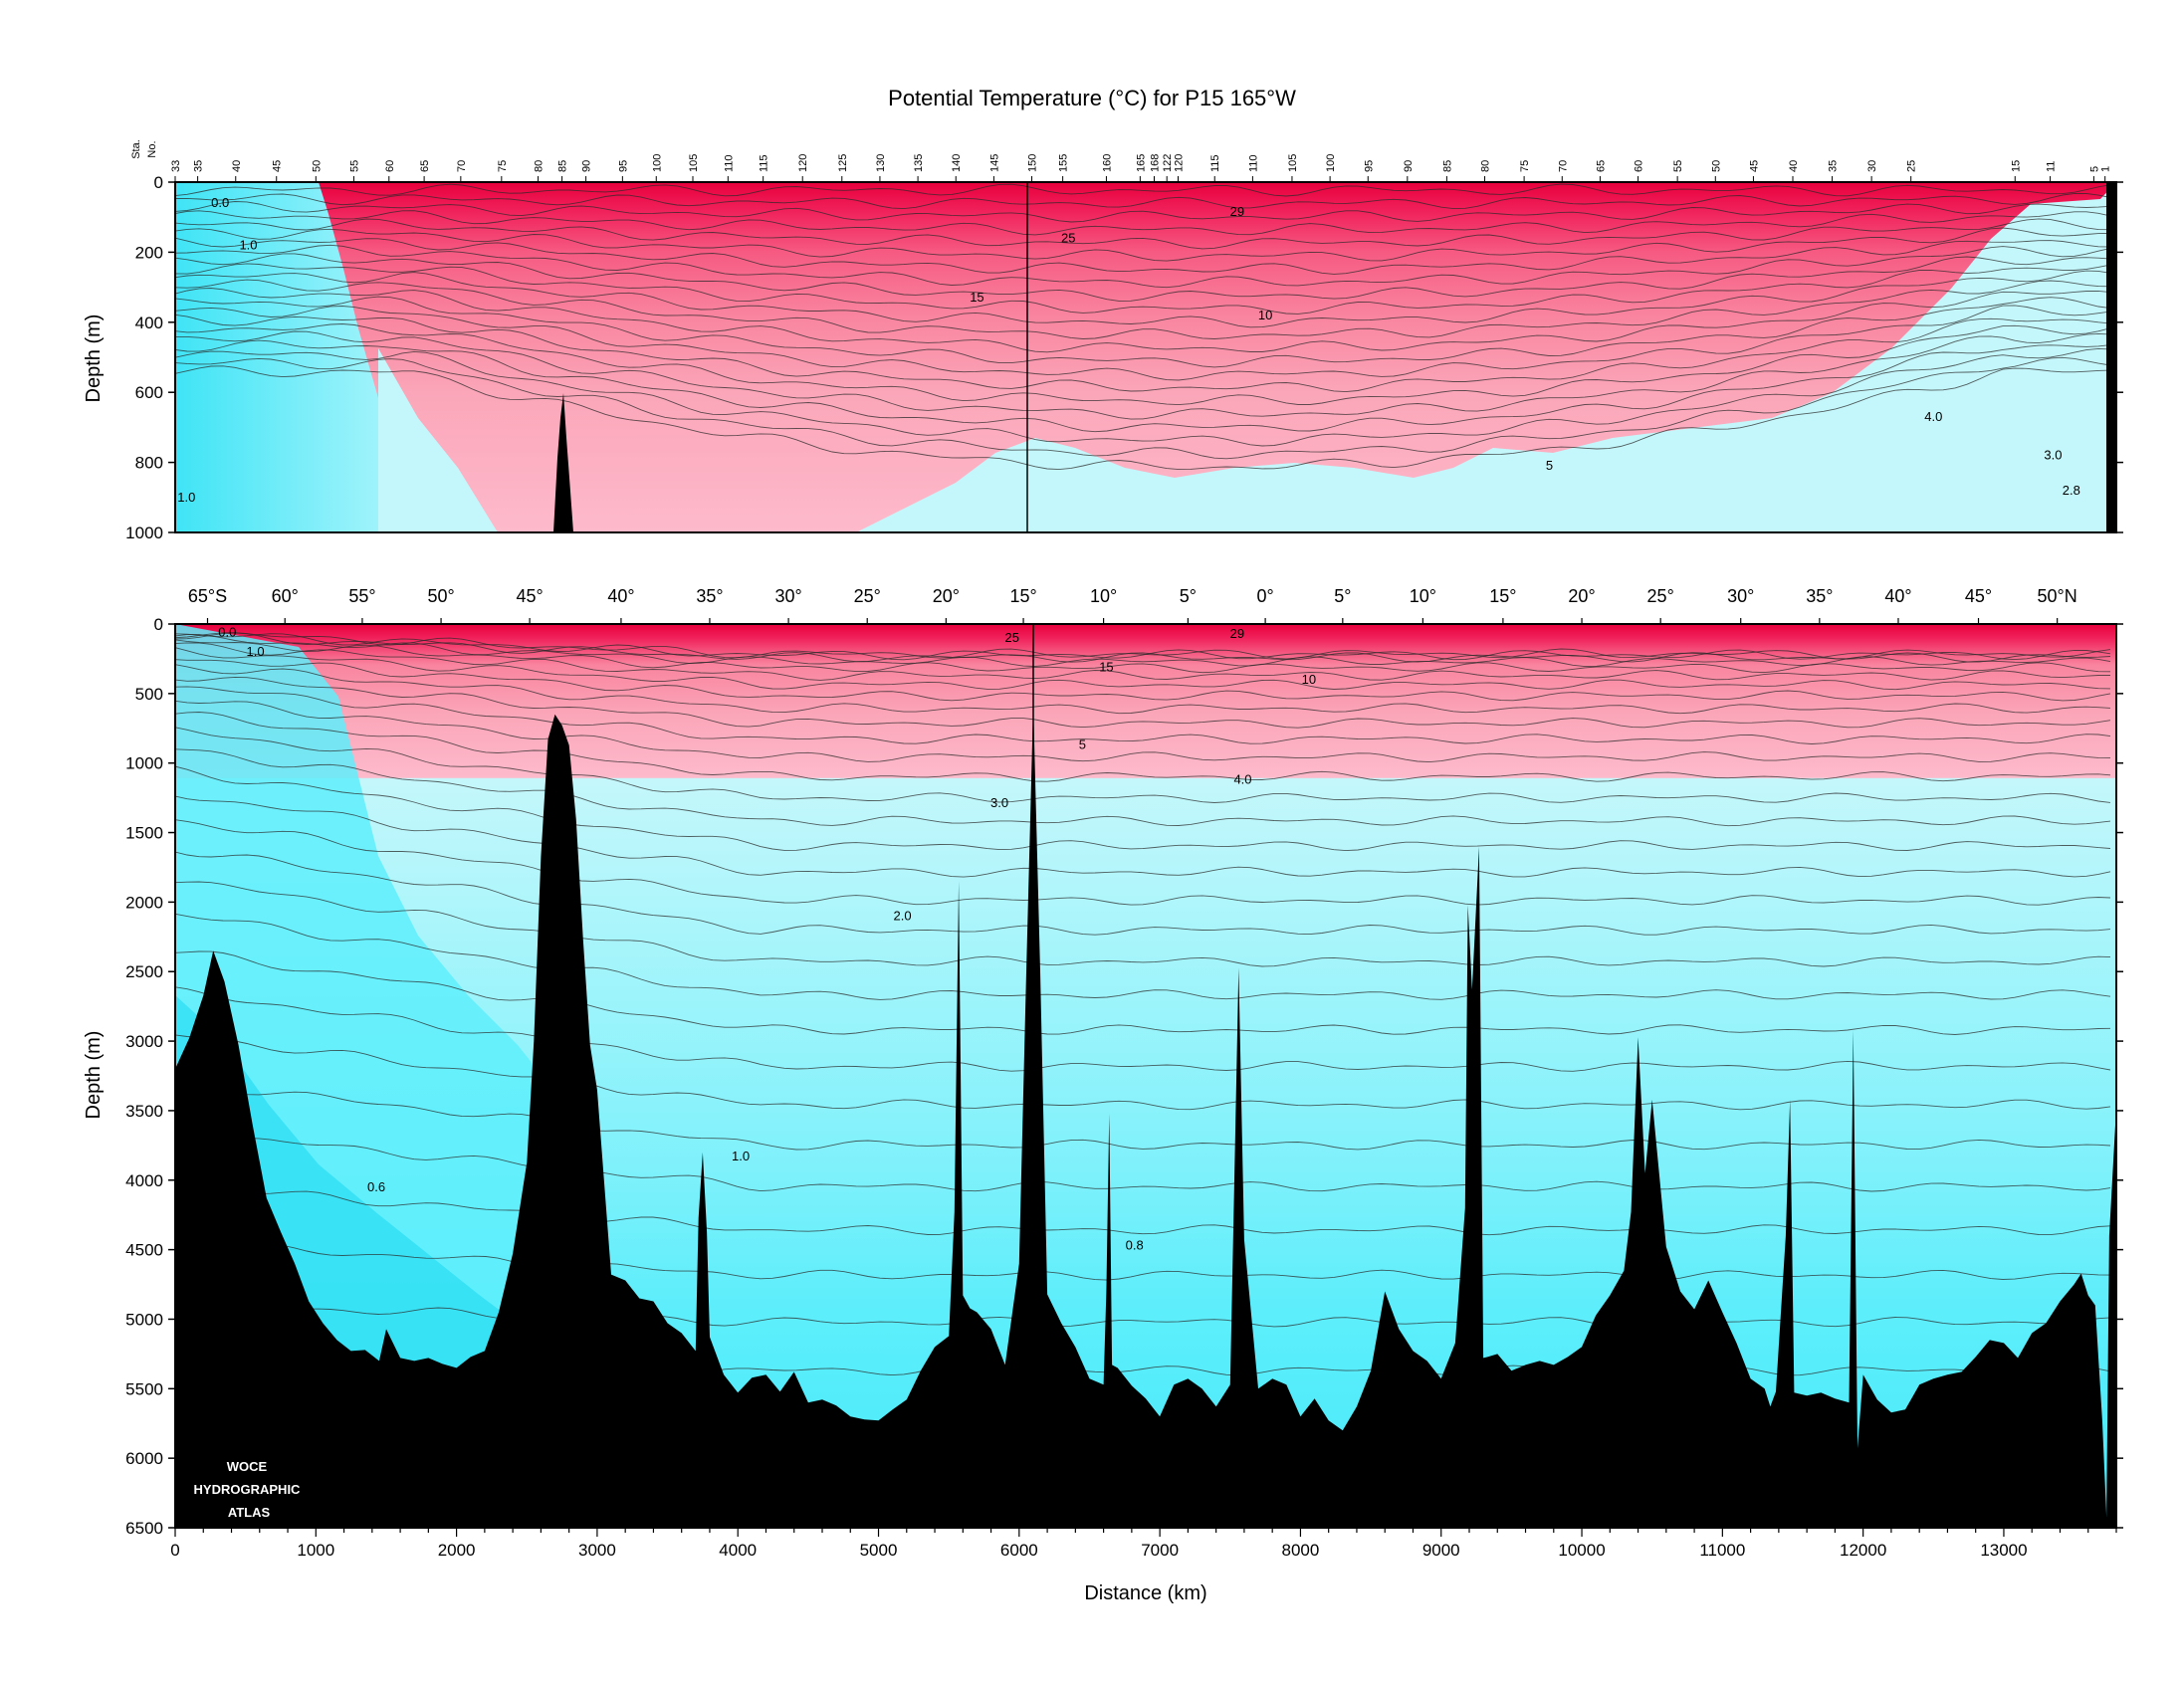 The height and width of the screenshot is (1681, 2184). Describe the element at coordinates (1264, 596) in the screenshot. I see `latitude-label: 0°` at that location.